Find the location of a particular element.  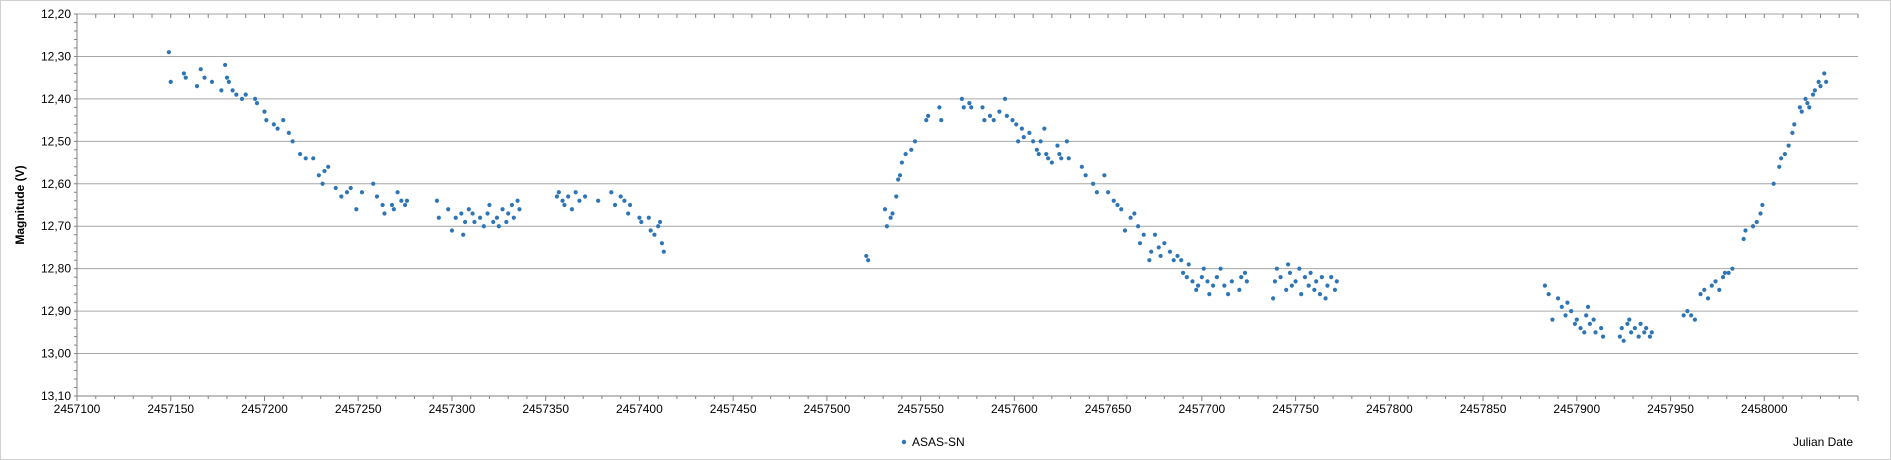

x-tick-label: 2457600 is located at coordinates (1014, 409).